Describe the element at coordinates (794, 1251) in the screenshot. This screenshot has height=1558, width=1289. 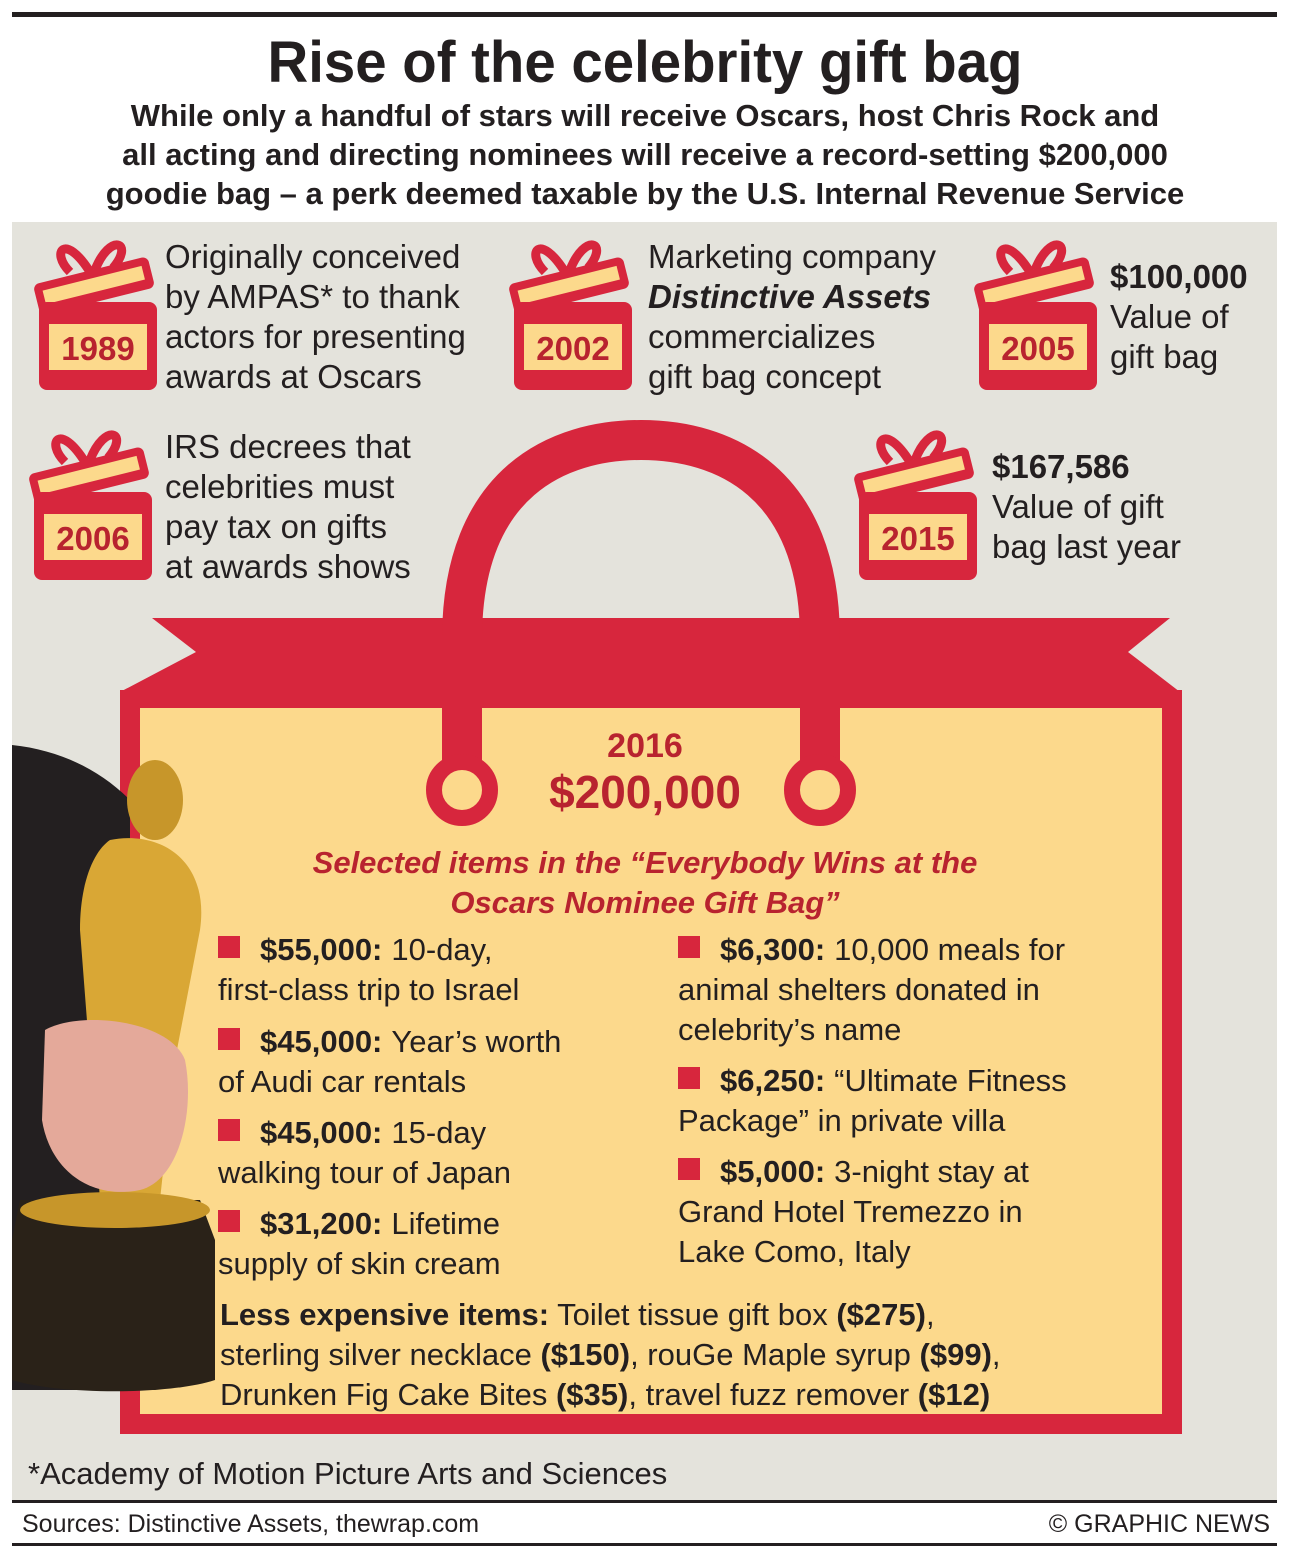
I see `item-line: Lake Como, Italy` at that location.